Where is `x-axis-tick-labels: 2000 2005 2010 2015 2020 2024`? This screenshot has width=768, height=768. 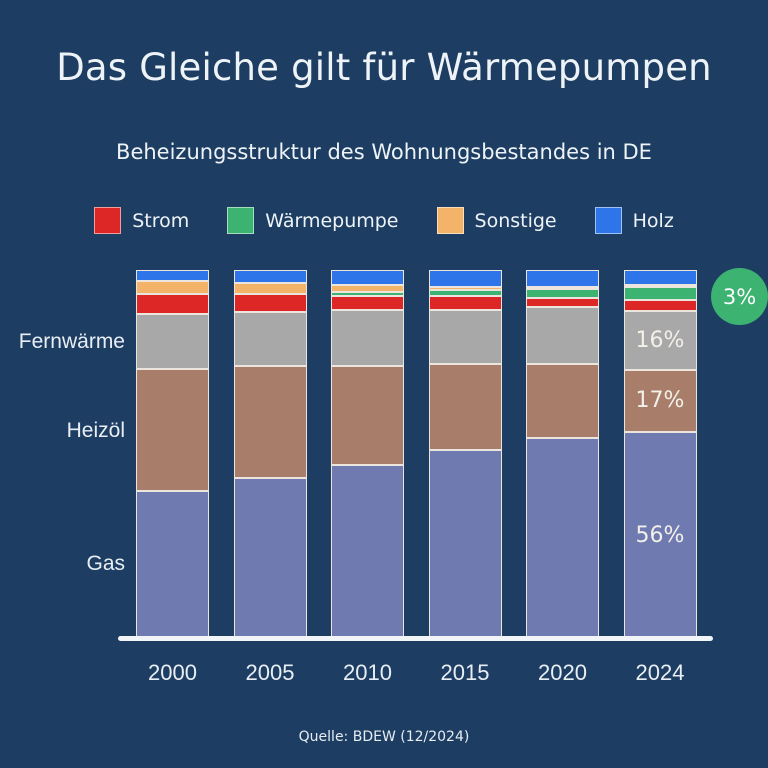 x-axis-tick-labels: 2000 2005 2010 2015 2020 2024 is located at coordinates (384, 674).